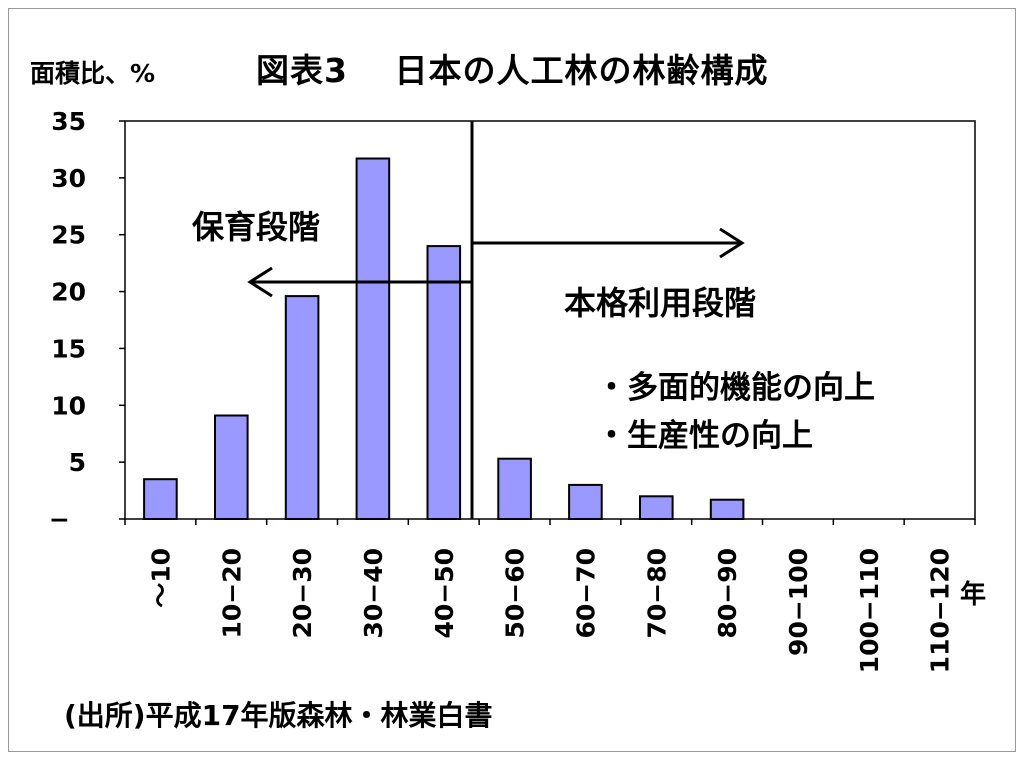  What do you see at coordinates (735, 388) in the screenshot?
I see `goal-text-1: ・多面的機能の向上` at bounding box center [735, 388].